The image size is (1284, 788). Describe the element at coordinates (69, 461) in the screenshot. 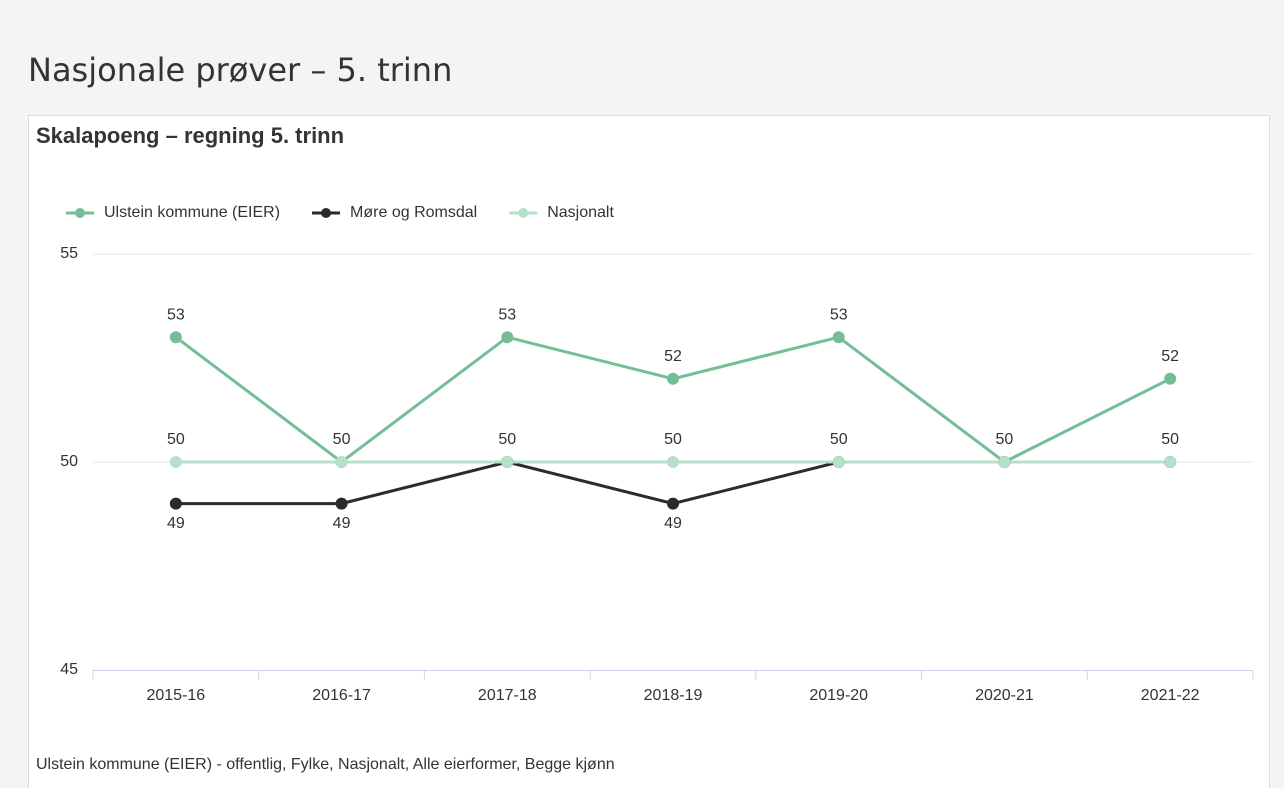

I see `y-tick-label: 50` at that location.